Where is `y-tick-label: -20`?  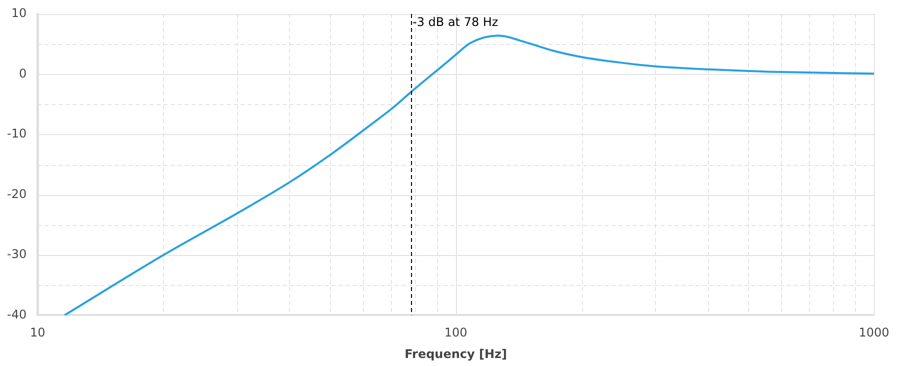
y-tick-label: -20 is located at coordinates (16, 193).